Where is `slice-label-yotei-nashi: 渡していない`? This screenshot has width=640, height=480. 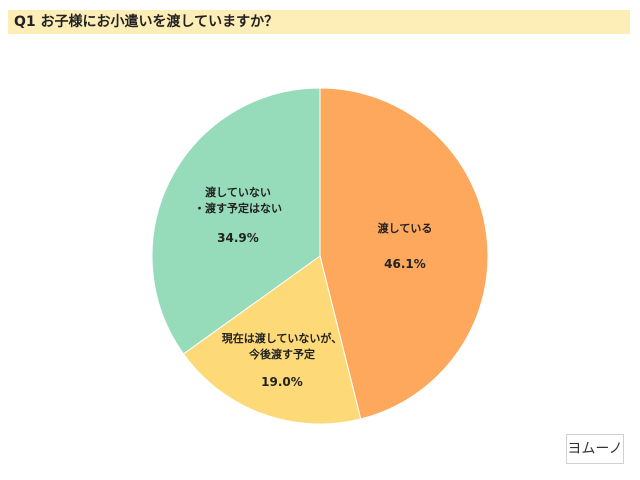
slice-label-yotei-nashi: 渡していない is located at coordinates (238, 192).